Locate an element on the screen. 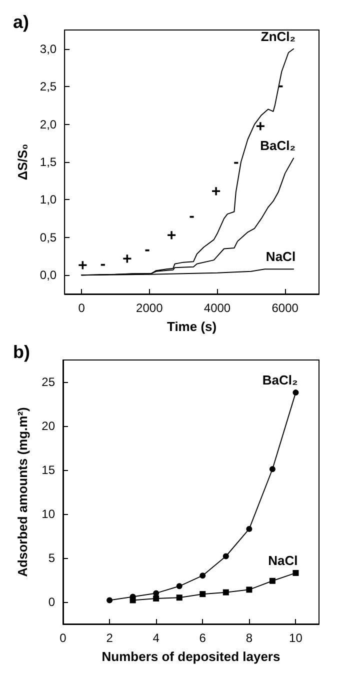  y-tick-label: 0 is located at coordinates (52, 602).